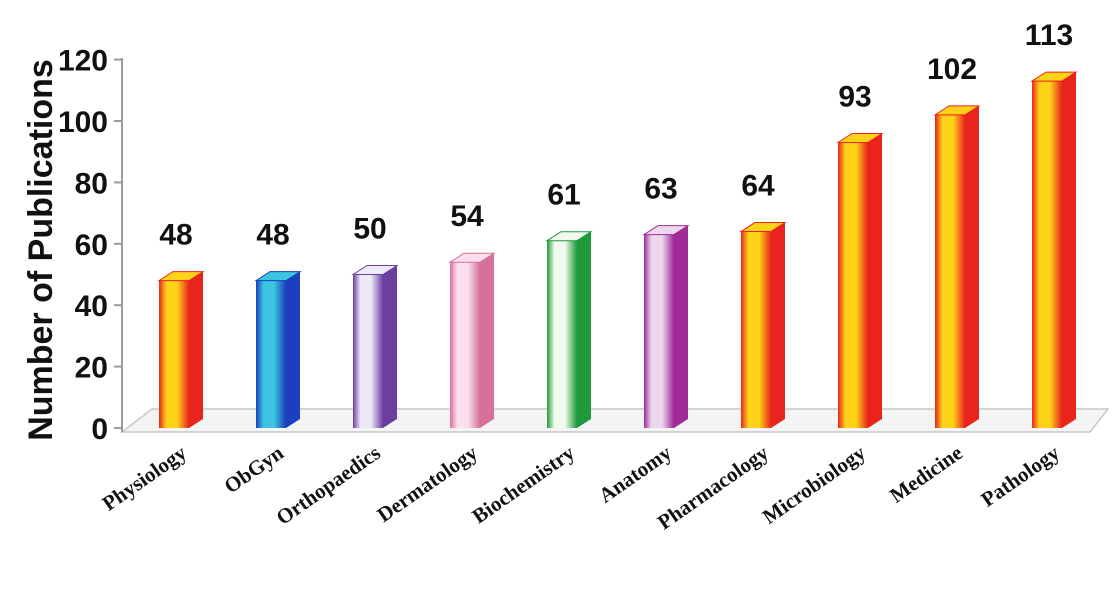  I want to click on y-axis: 0 20 40 60 80 100 120, so click(90, 245).